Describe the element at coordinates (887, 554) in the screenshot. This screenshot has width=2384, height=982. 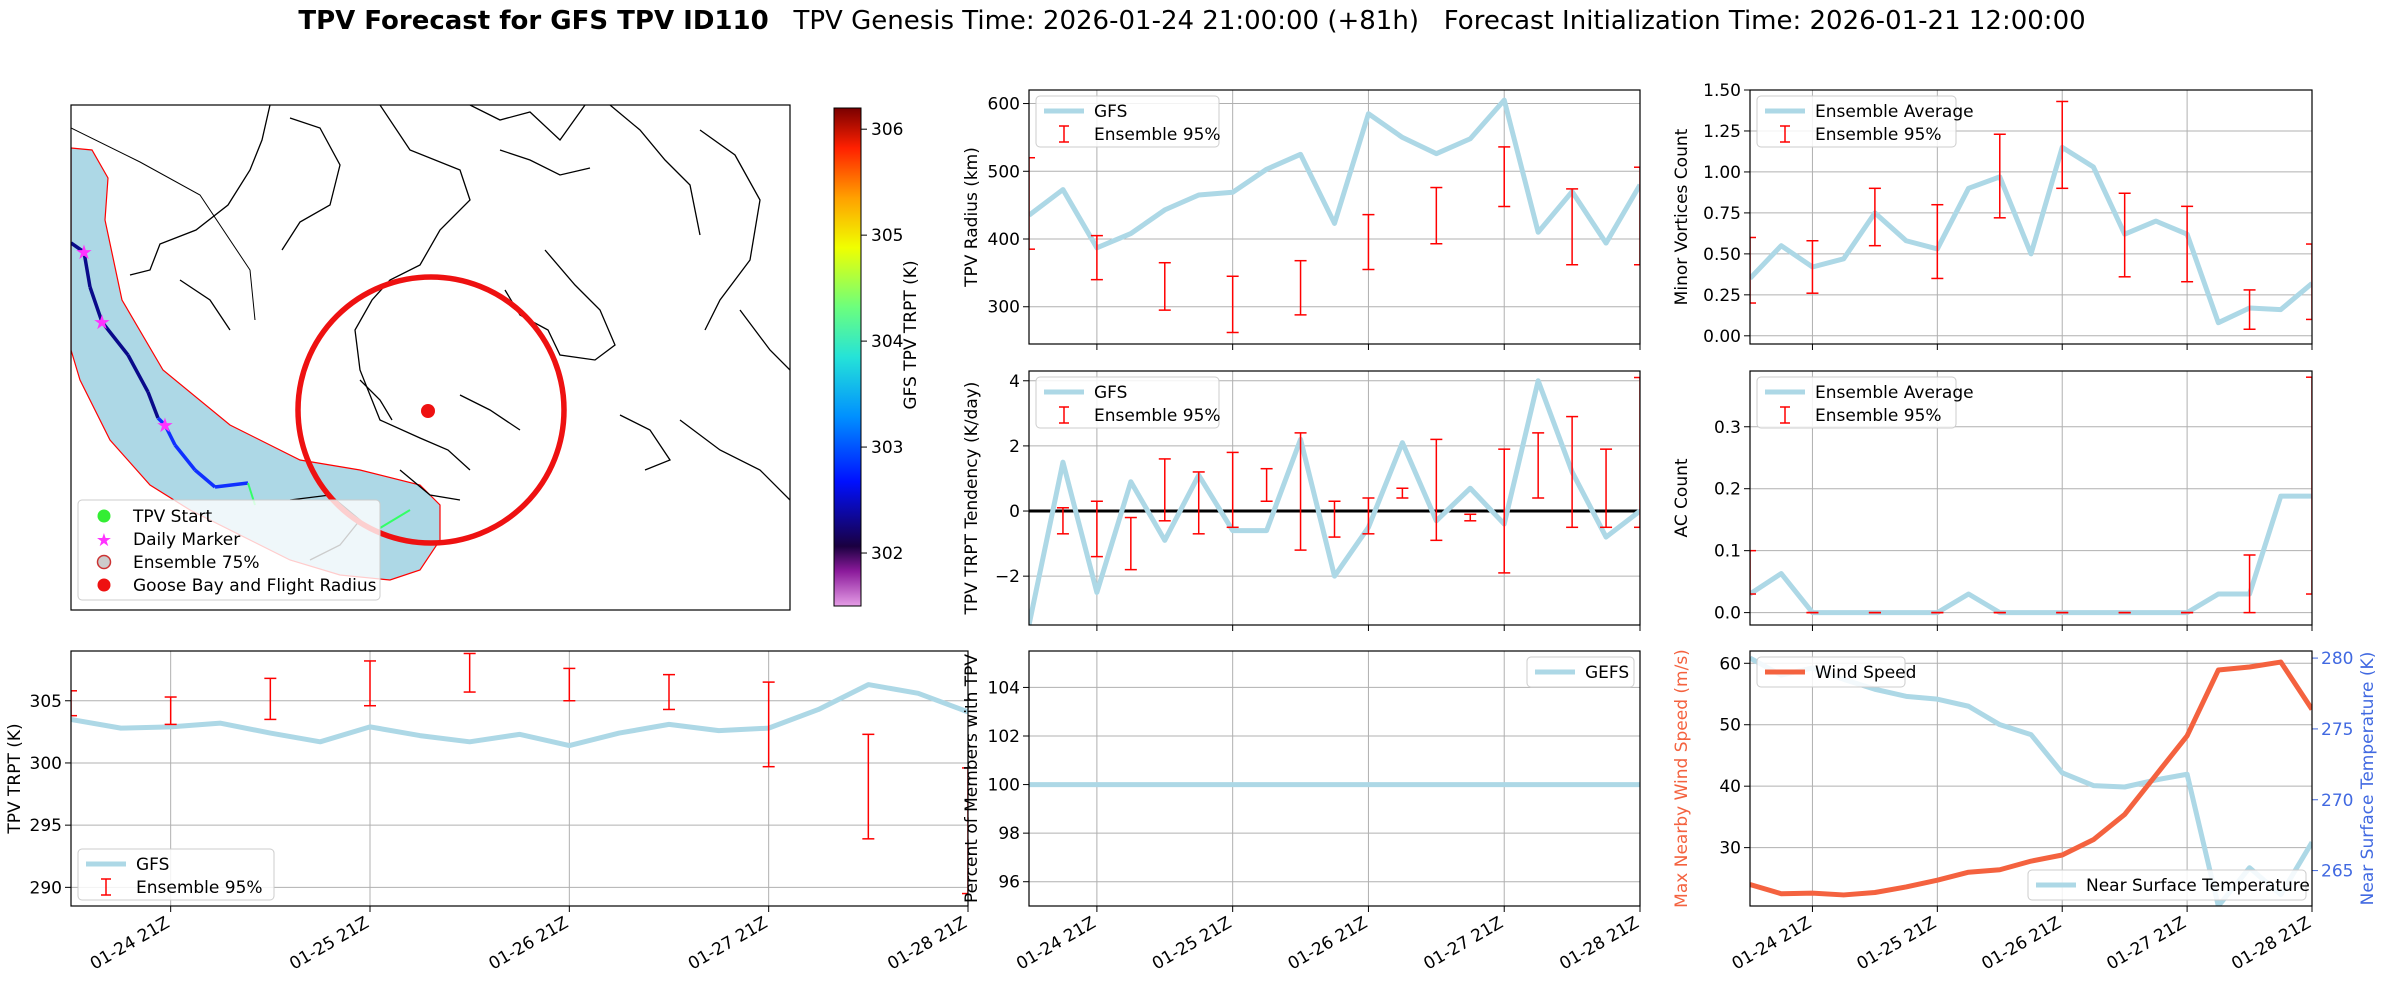
I see `colorbar-tick-label: 302` at that location.